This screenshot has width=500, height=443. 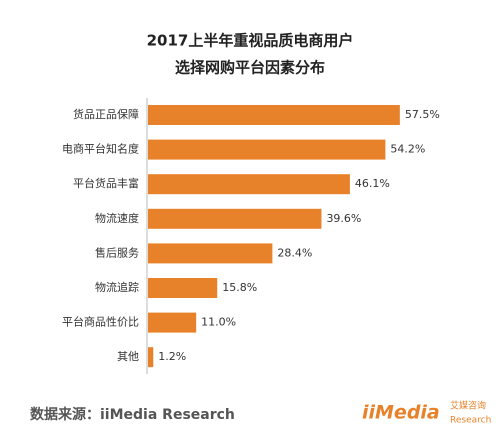 What do you see at coordinates (239, 287) in the screenshot?
I see `value-label: 15.8%` at bounding box center [239, 287].